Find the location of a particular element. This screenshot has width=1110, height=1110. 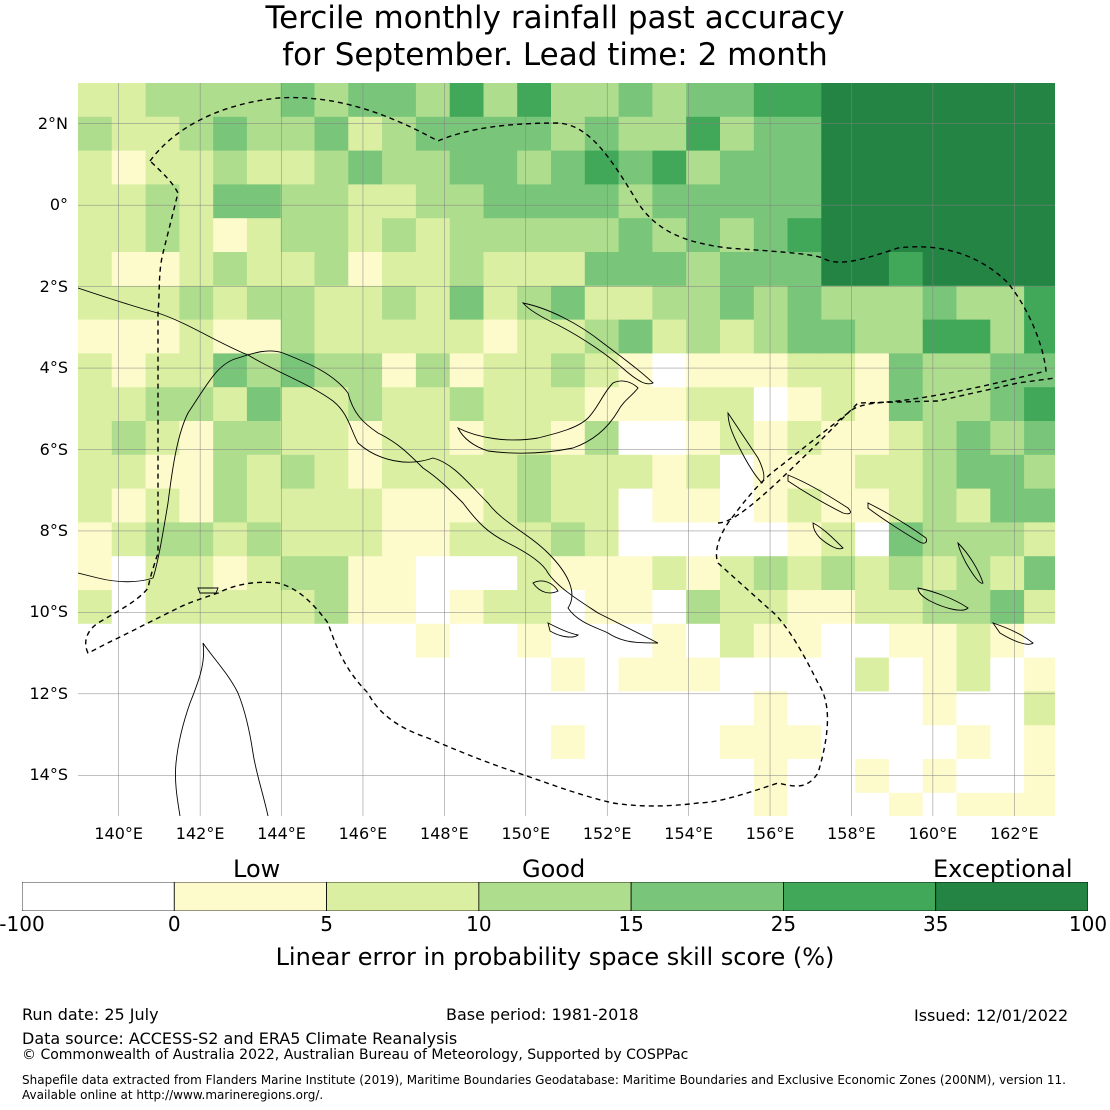

latitude-tick-label: 14°S is located at coordinates (48, 775).